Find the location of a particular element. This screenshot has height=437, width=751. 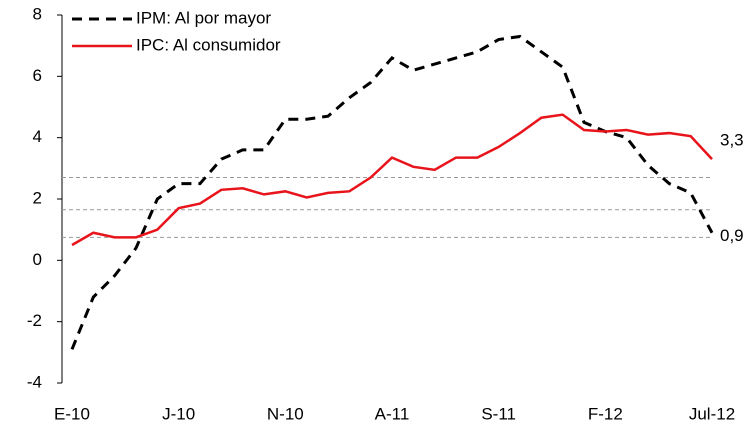

end-label: 3,3 is located at coordinates (732, 140).